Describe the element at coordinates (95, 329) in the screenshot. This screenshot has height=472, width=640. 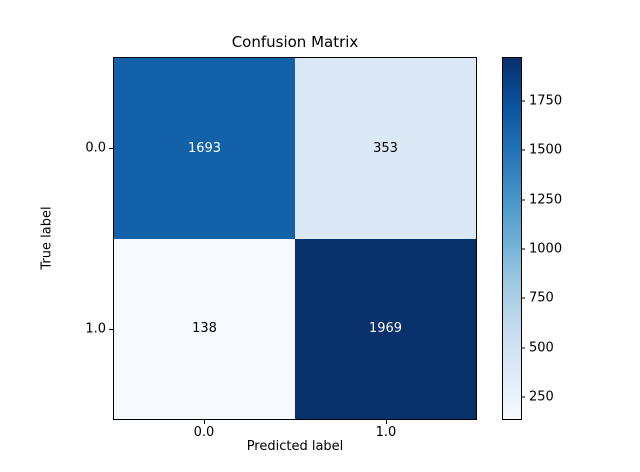
I see `y-tick-label: 1.0` at that location.